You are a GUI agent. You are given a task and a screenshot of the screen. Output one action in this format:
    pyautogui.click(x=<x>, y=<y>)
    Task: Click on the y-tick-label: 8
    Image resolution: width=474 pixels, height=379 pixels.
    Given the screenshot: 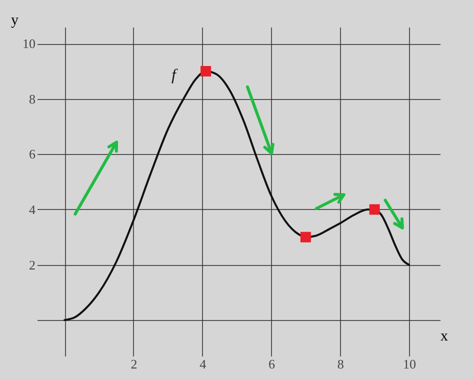 What is the action you would take?
    pyautogui.click(x=32, y=98)
    